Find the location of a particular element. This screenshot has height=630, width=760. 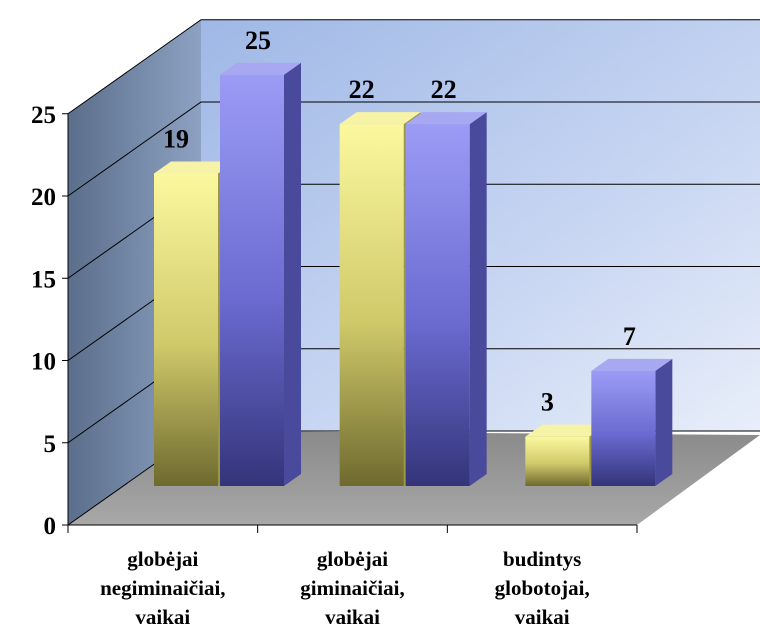

y-tick-label: 25 is located at coordinates (43, 115).